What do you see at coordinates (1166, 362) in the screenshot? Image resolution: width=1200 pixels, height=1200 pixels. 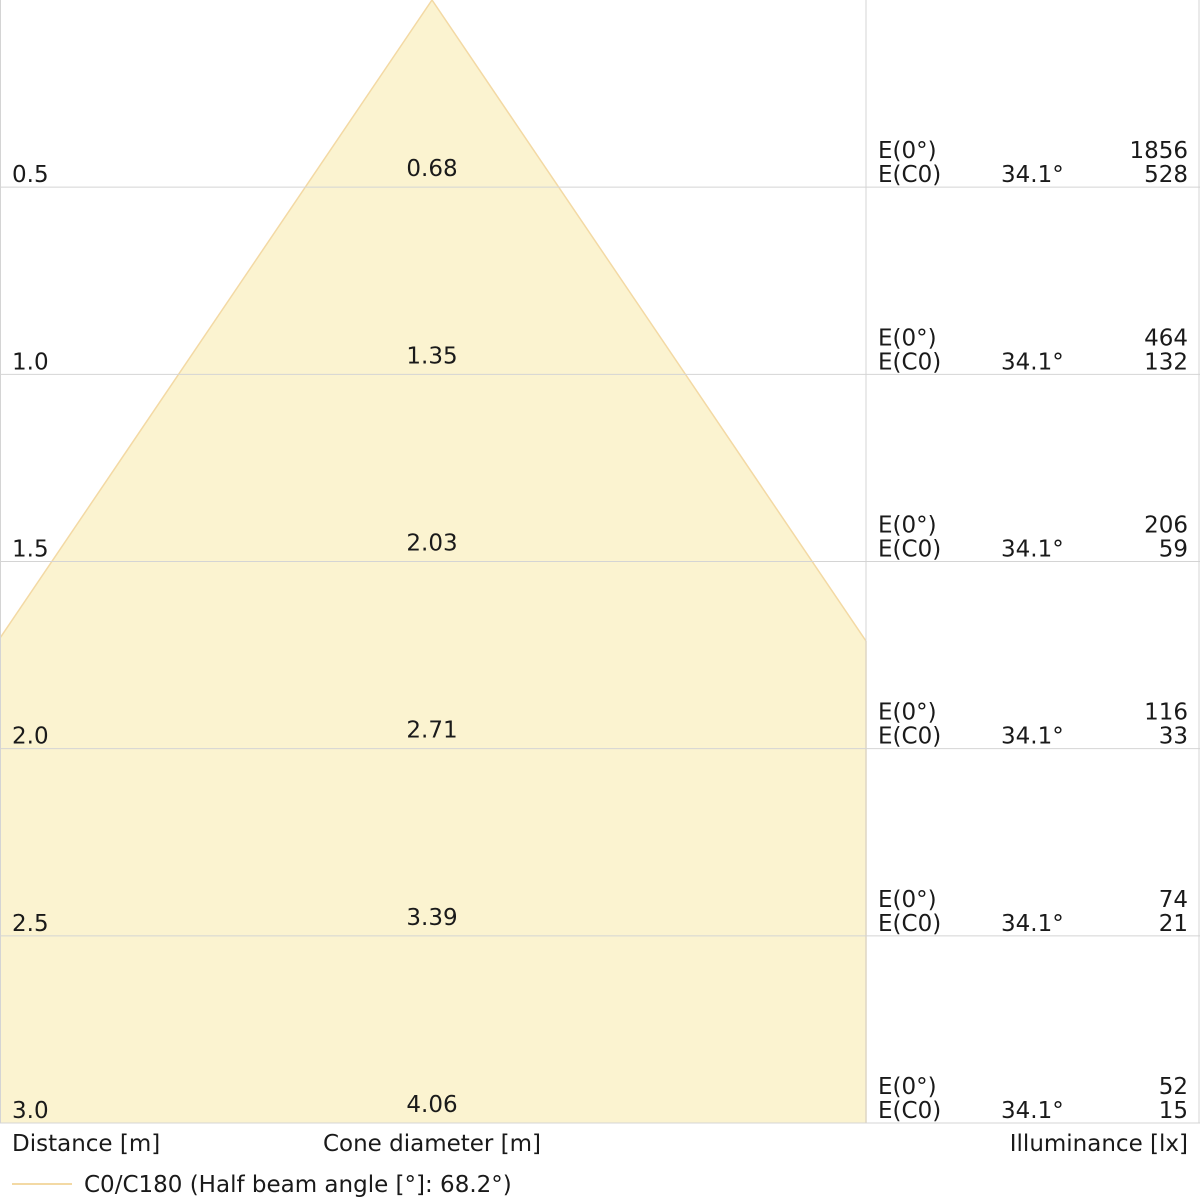 I see `ec0-value: 132` at bounding box center [1166, 362].